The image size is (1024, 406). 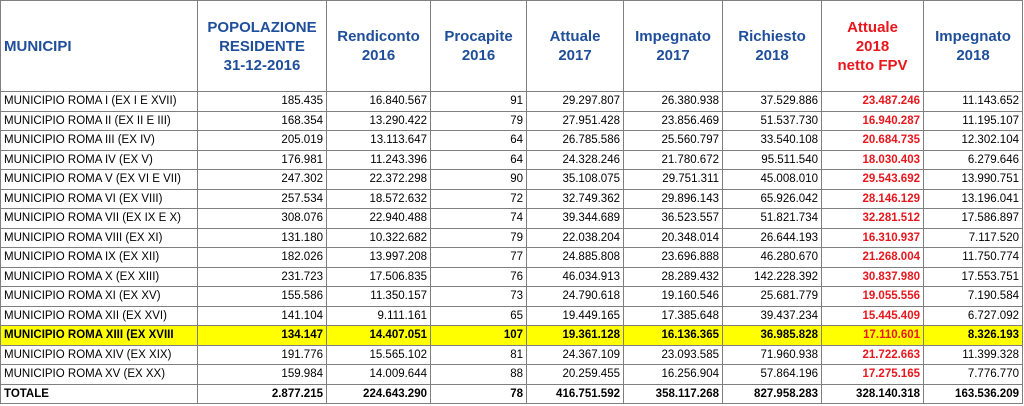 I want to click on cell-rendiconto-2016: 13.113.647, so click(x=378, y=140).